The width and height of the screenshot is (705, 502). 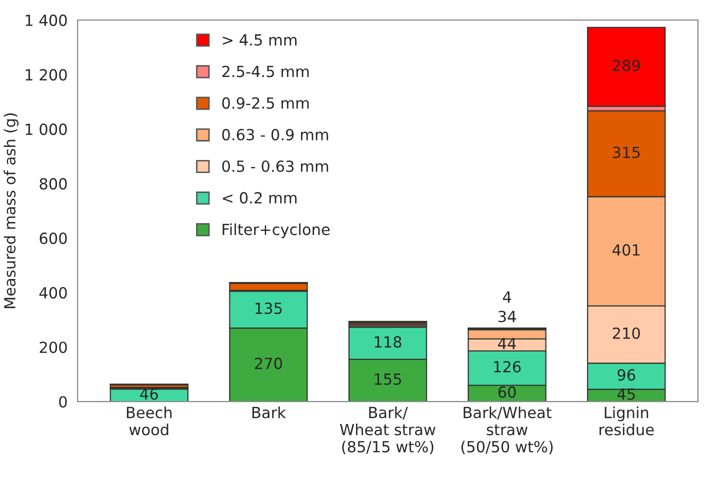 I want to click on y-tick-label: 200, so click(x=53, y=348).